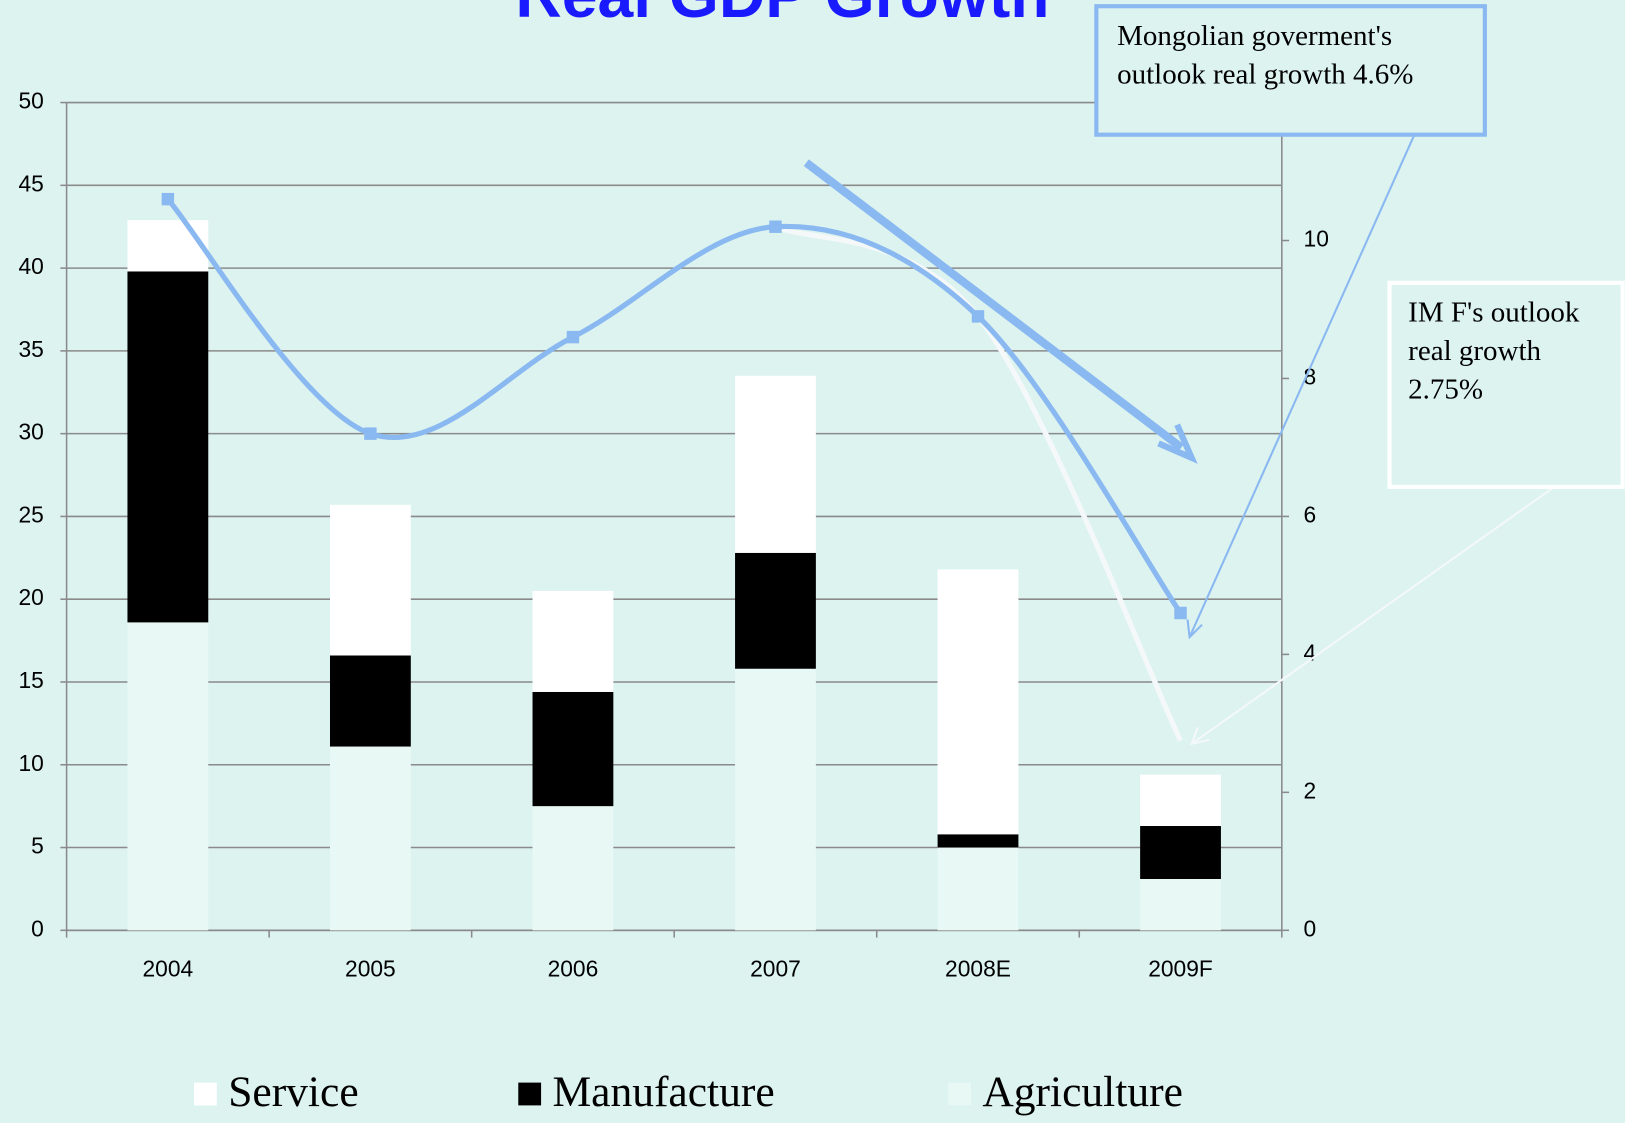 This screenshot has height=1123, width=1625. Describe the element at coordinates (978, 483) in the screenshot. I see `line-series` at that location.